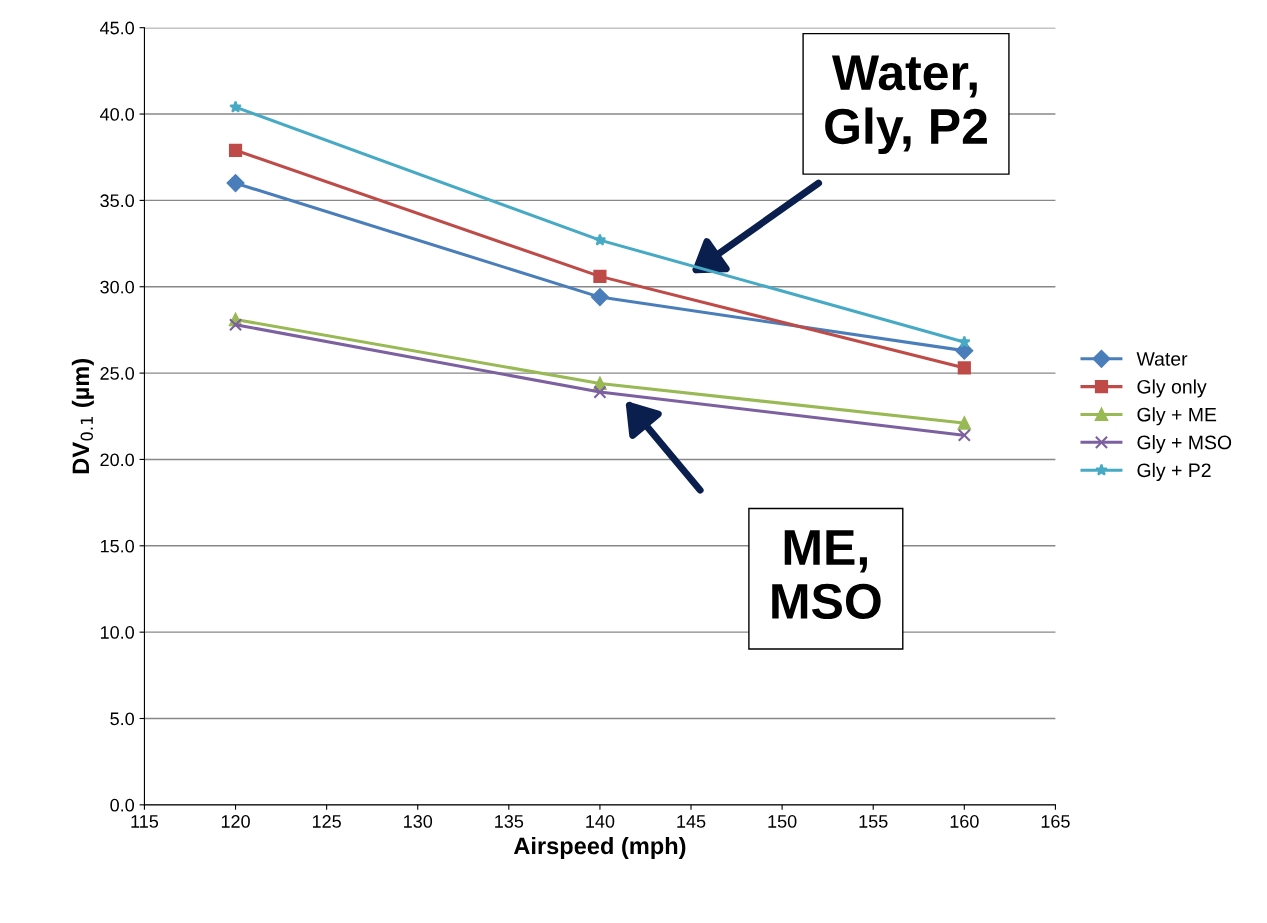 This screenshot has width=1267, height=923. I want to click on y-tick-label: 0.0, so click(122, 805).